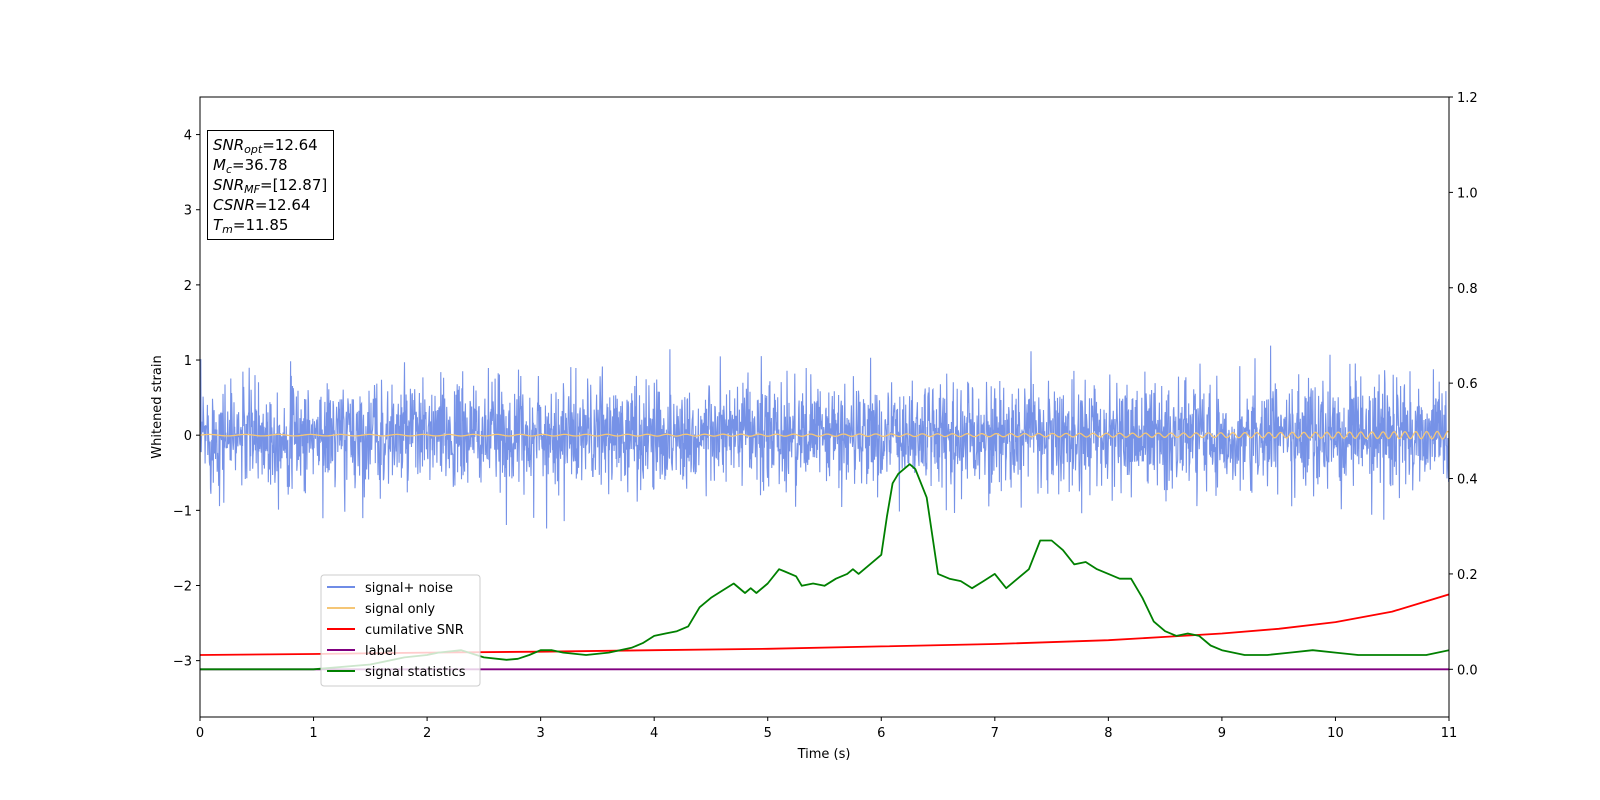 The width and height of the screenshot is (1600, 800). I want to click on y2-tick-label: 0.2, so click(1467, 575).